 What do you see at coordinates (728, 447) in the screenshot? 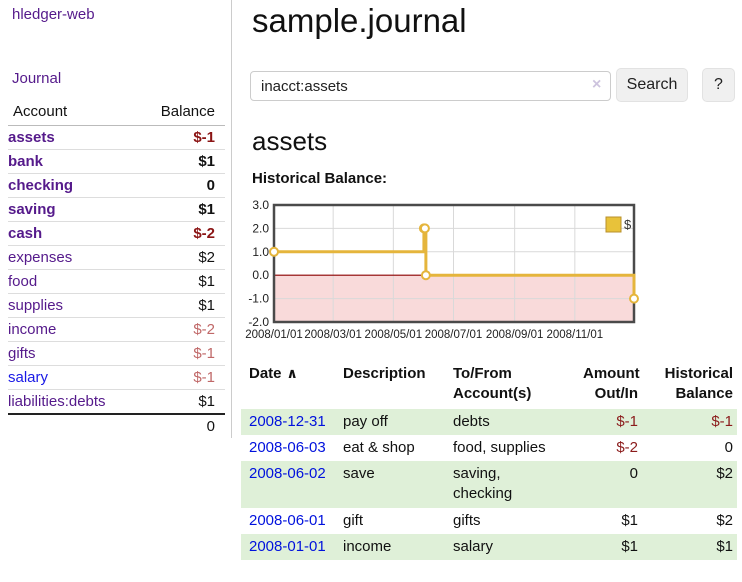
I see `transaction-balance: 0` at bounding box center [728, 447].